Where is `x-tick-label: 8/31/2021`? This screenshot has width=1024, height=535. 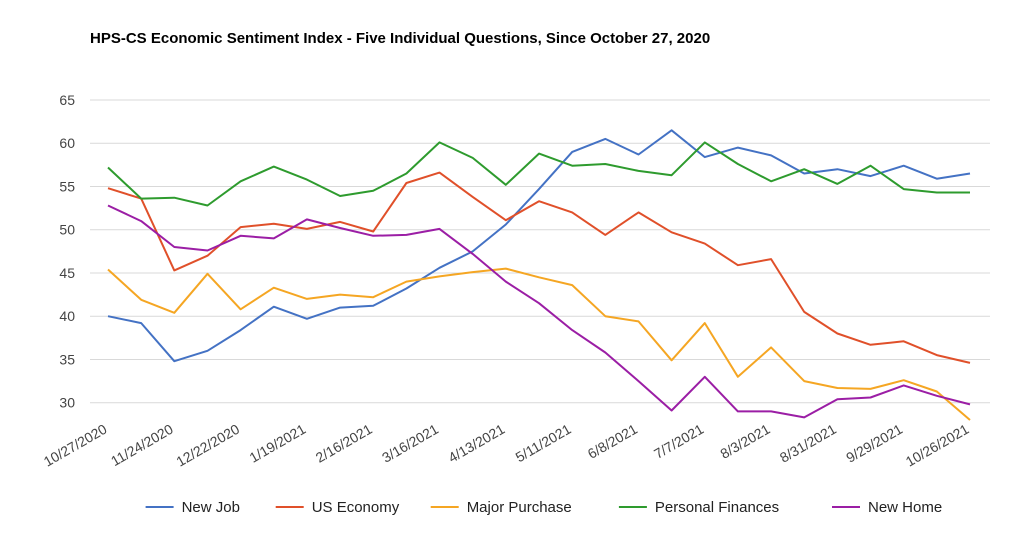
x-tick-label: 8/31/2021 is located at coordinates (808, 443).